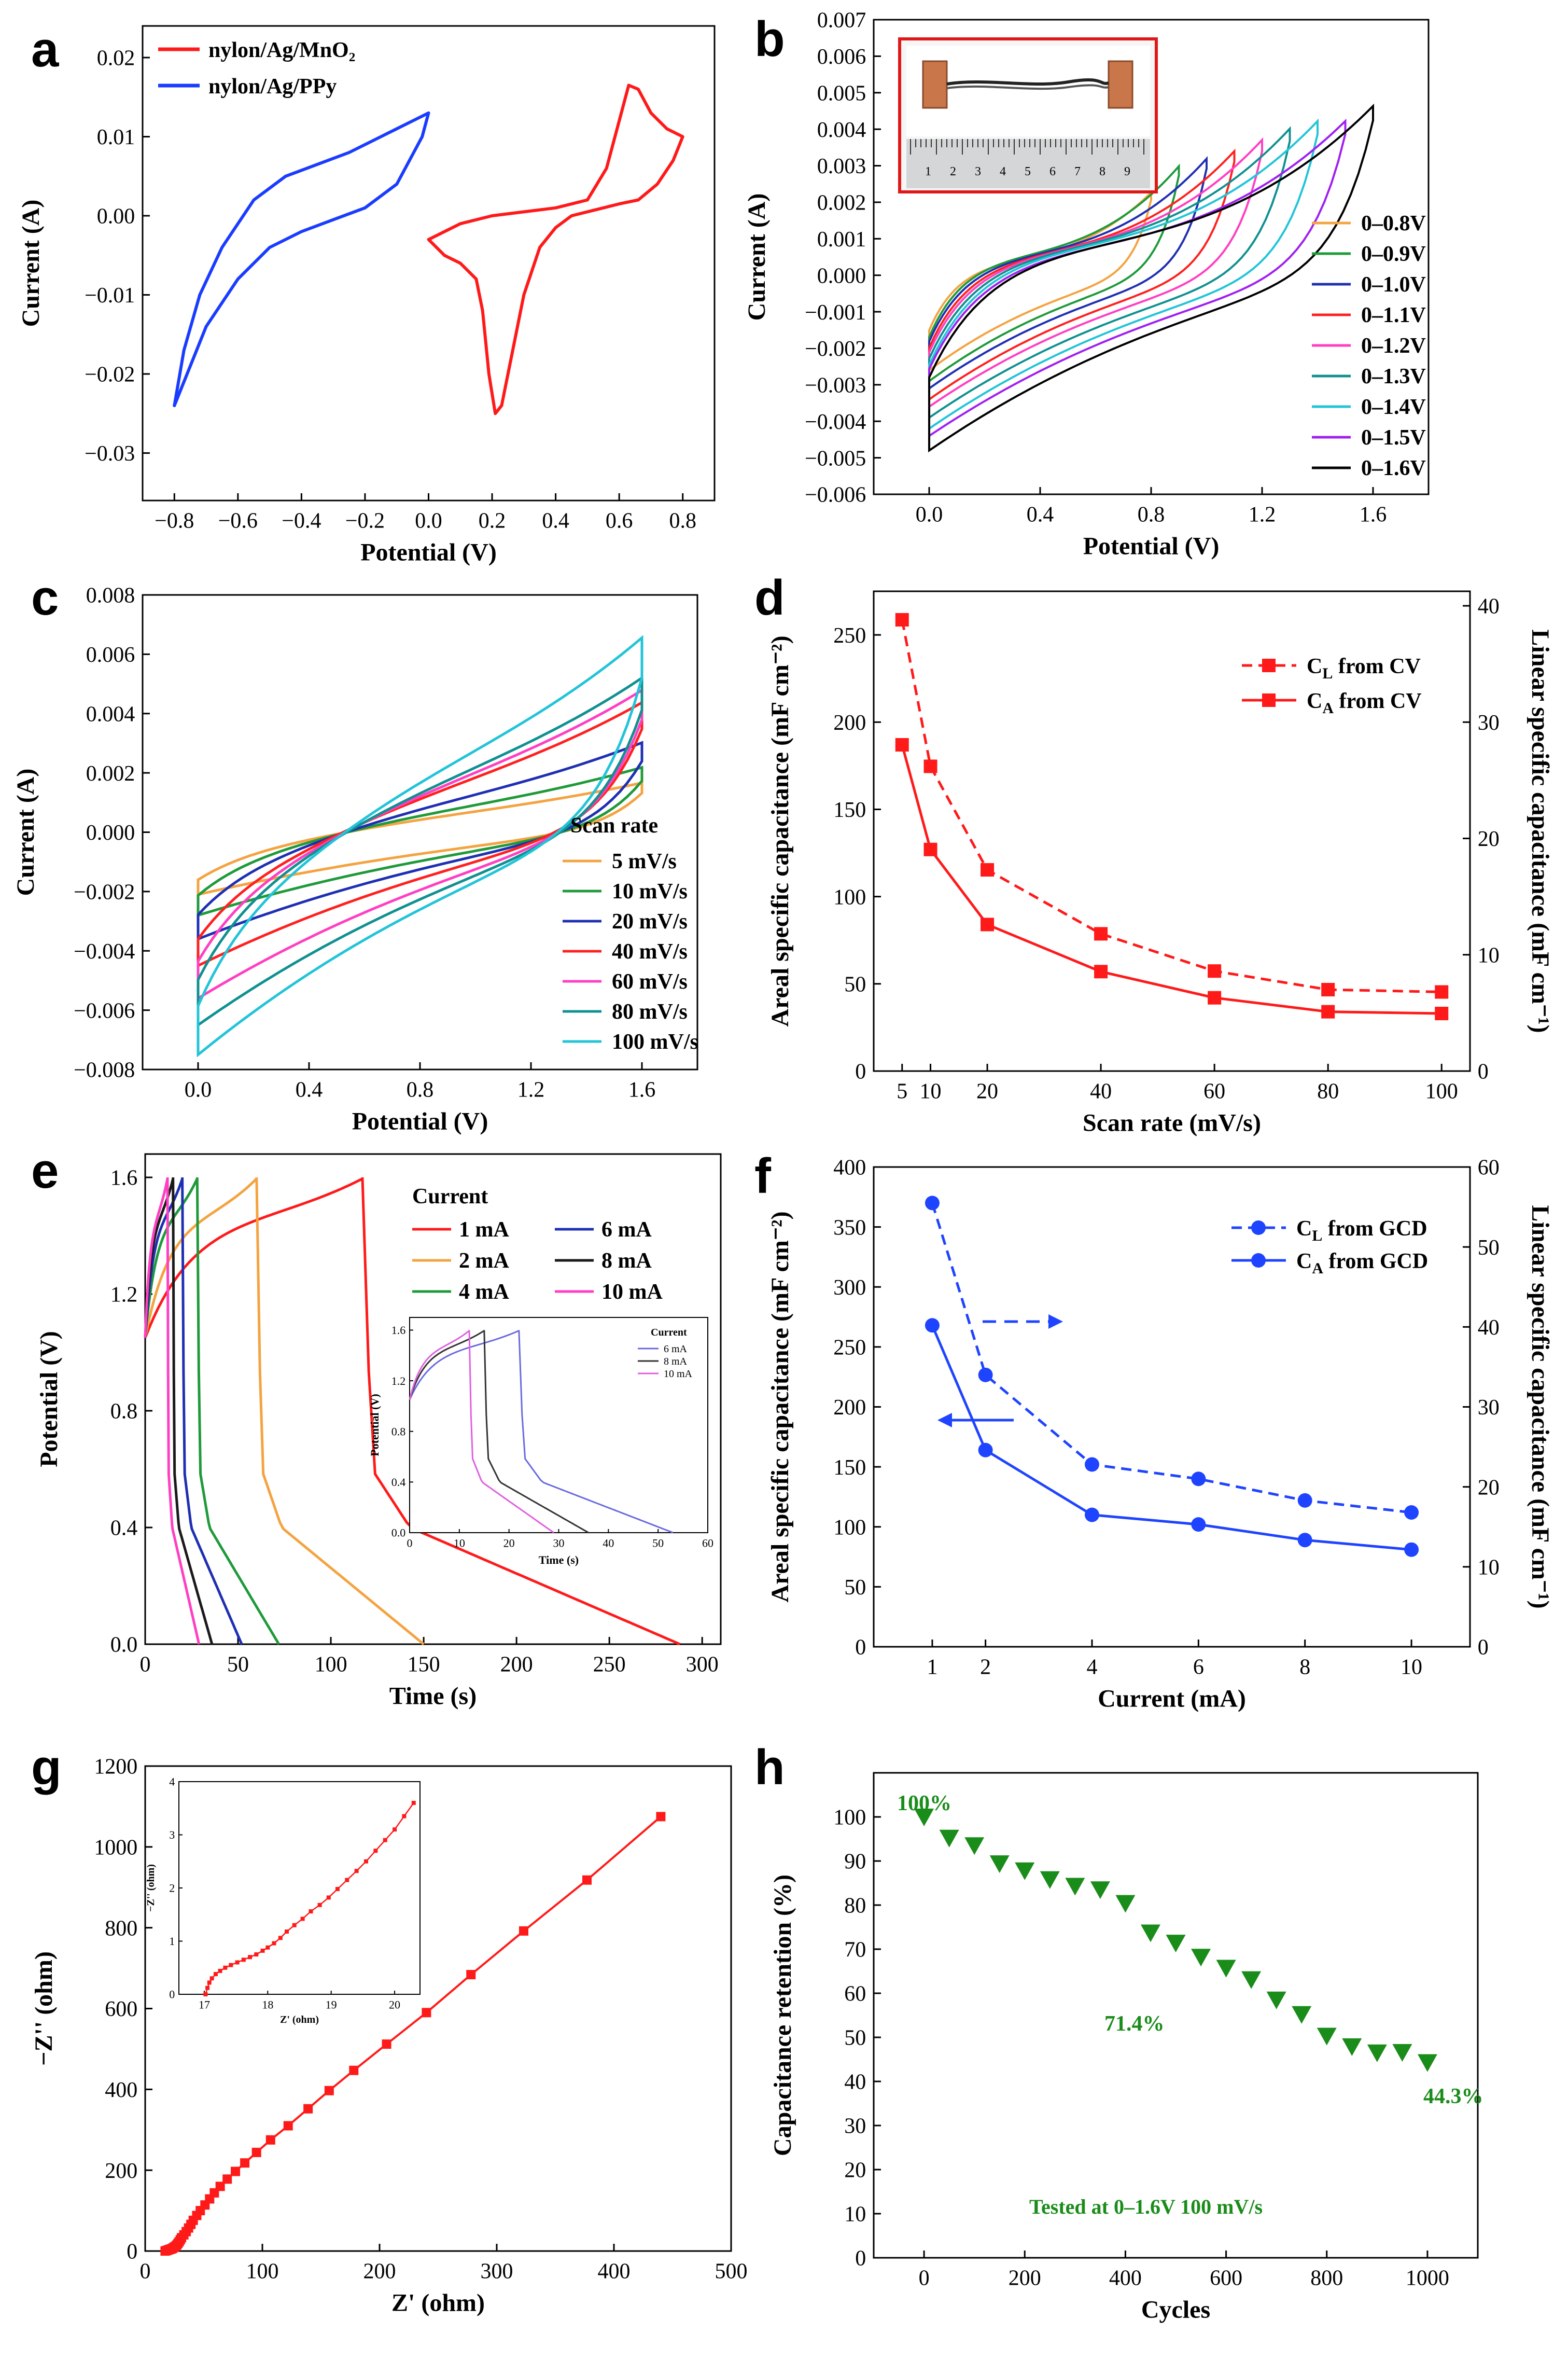 The image size is (1568, 2361). What do you see at coordinates (45, 1171) in the screenshot?
I see `panel-label-e: e` at bounding box center [45, 1171].